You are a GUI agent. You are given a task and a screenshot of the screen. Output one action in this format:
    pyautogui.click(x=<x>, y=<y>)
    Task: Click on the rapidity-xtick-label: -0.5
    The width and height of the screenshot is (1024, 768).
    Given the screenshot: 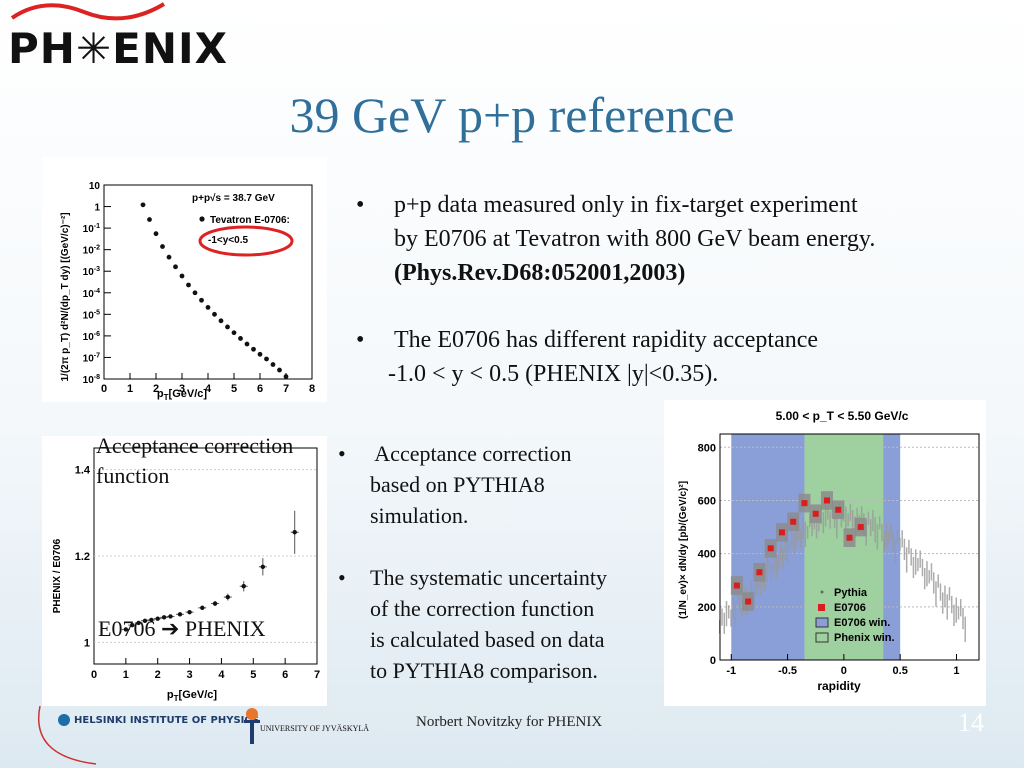 What is the action you would take?
    pyautogui.click(x=787, y=671)
    